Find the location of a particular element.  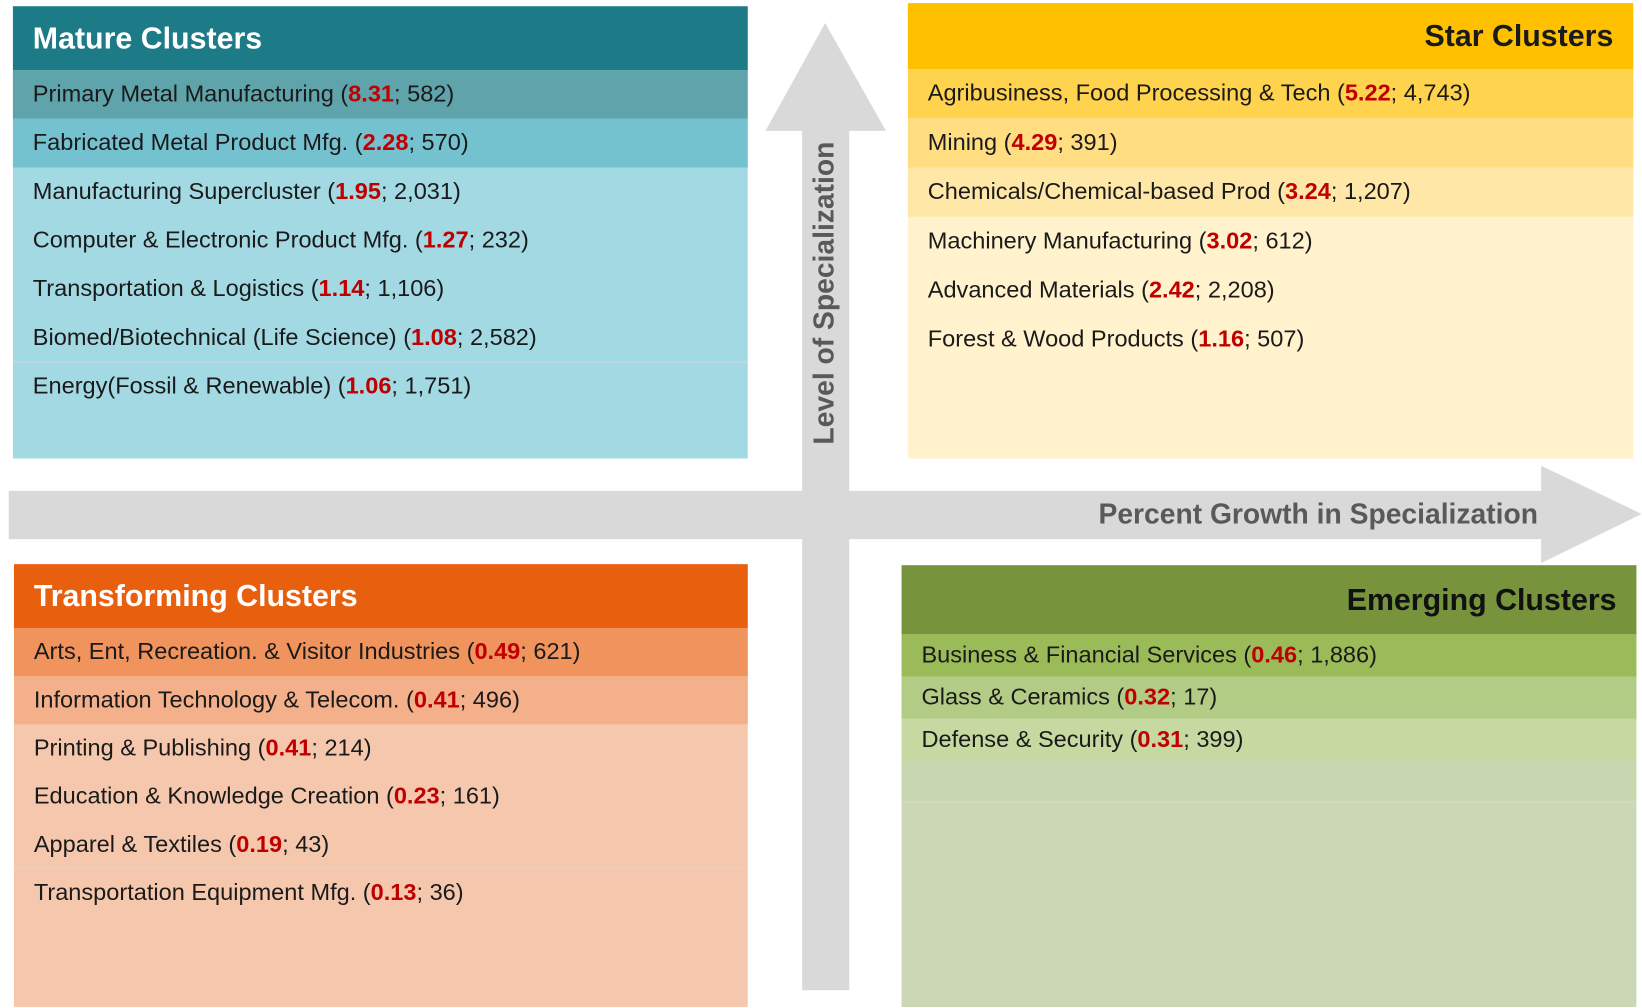

cluster-item: Machinery Manufacturing (3.02; 612) is located at coordinates (1120, 241).